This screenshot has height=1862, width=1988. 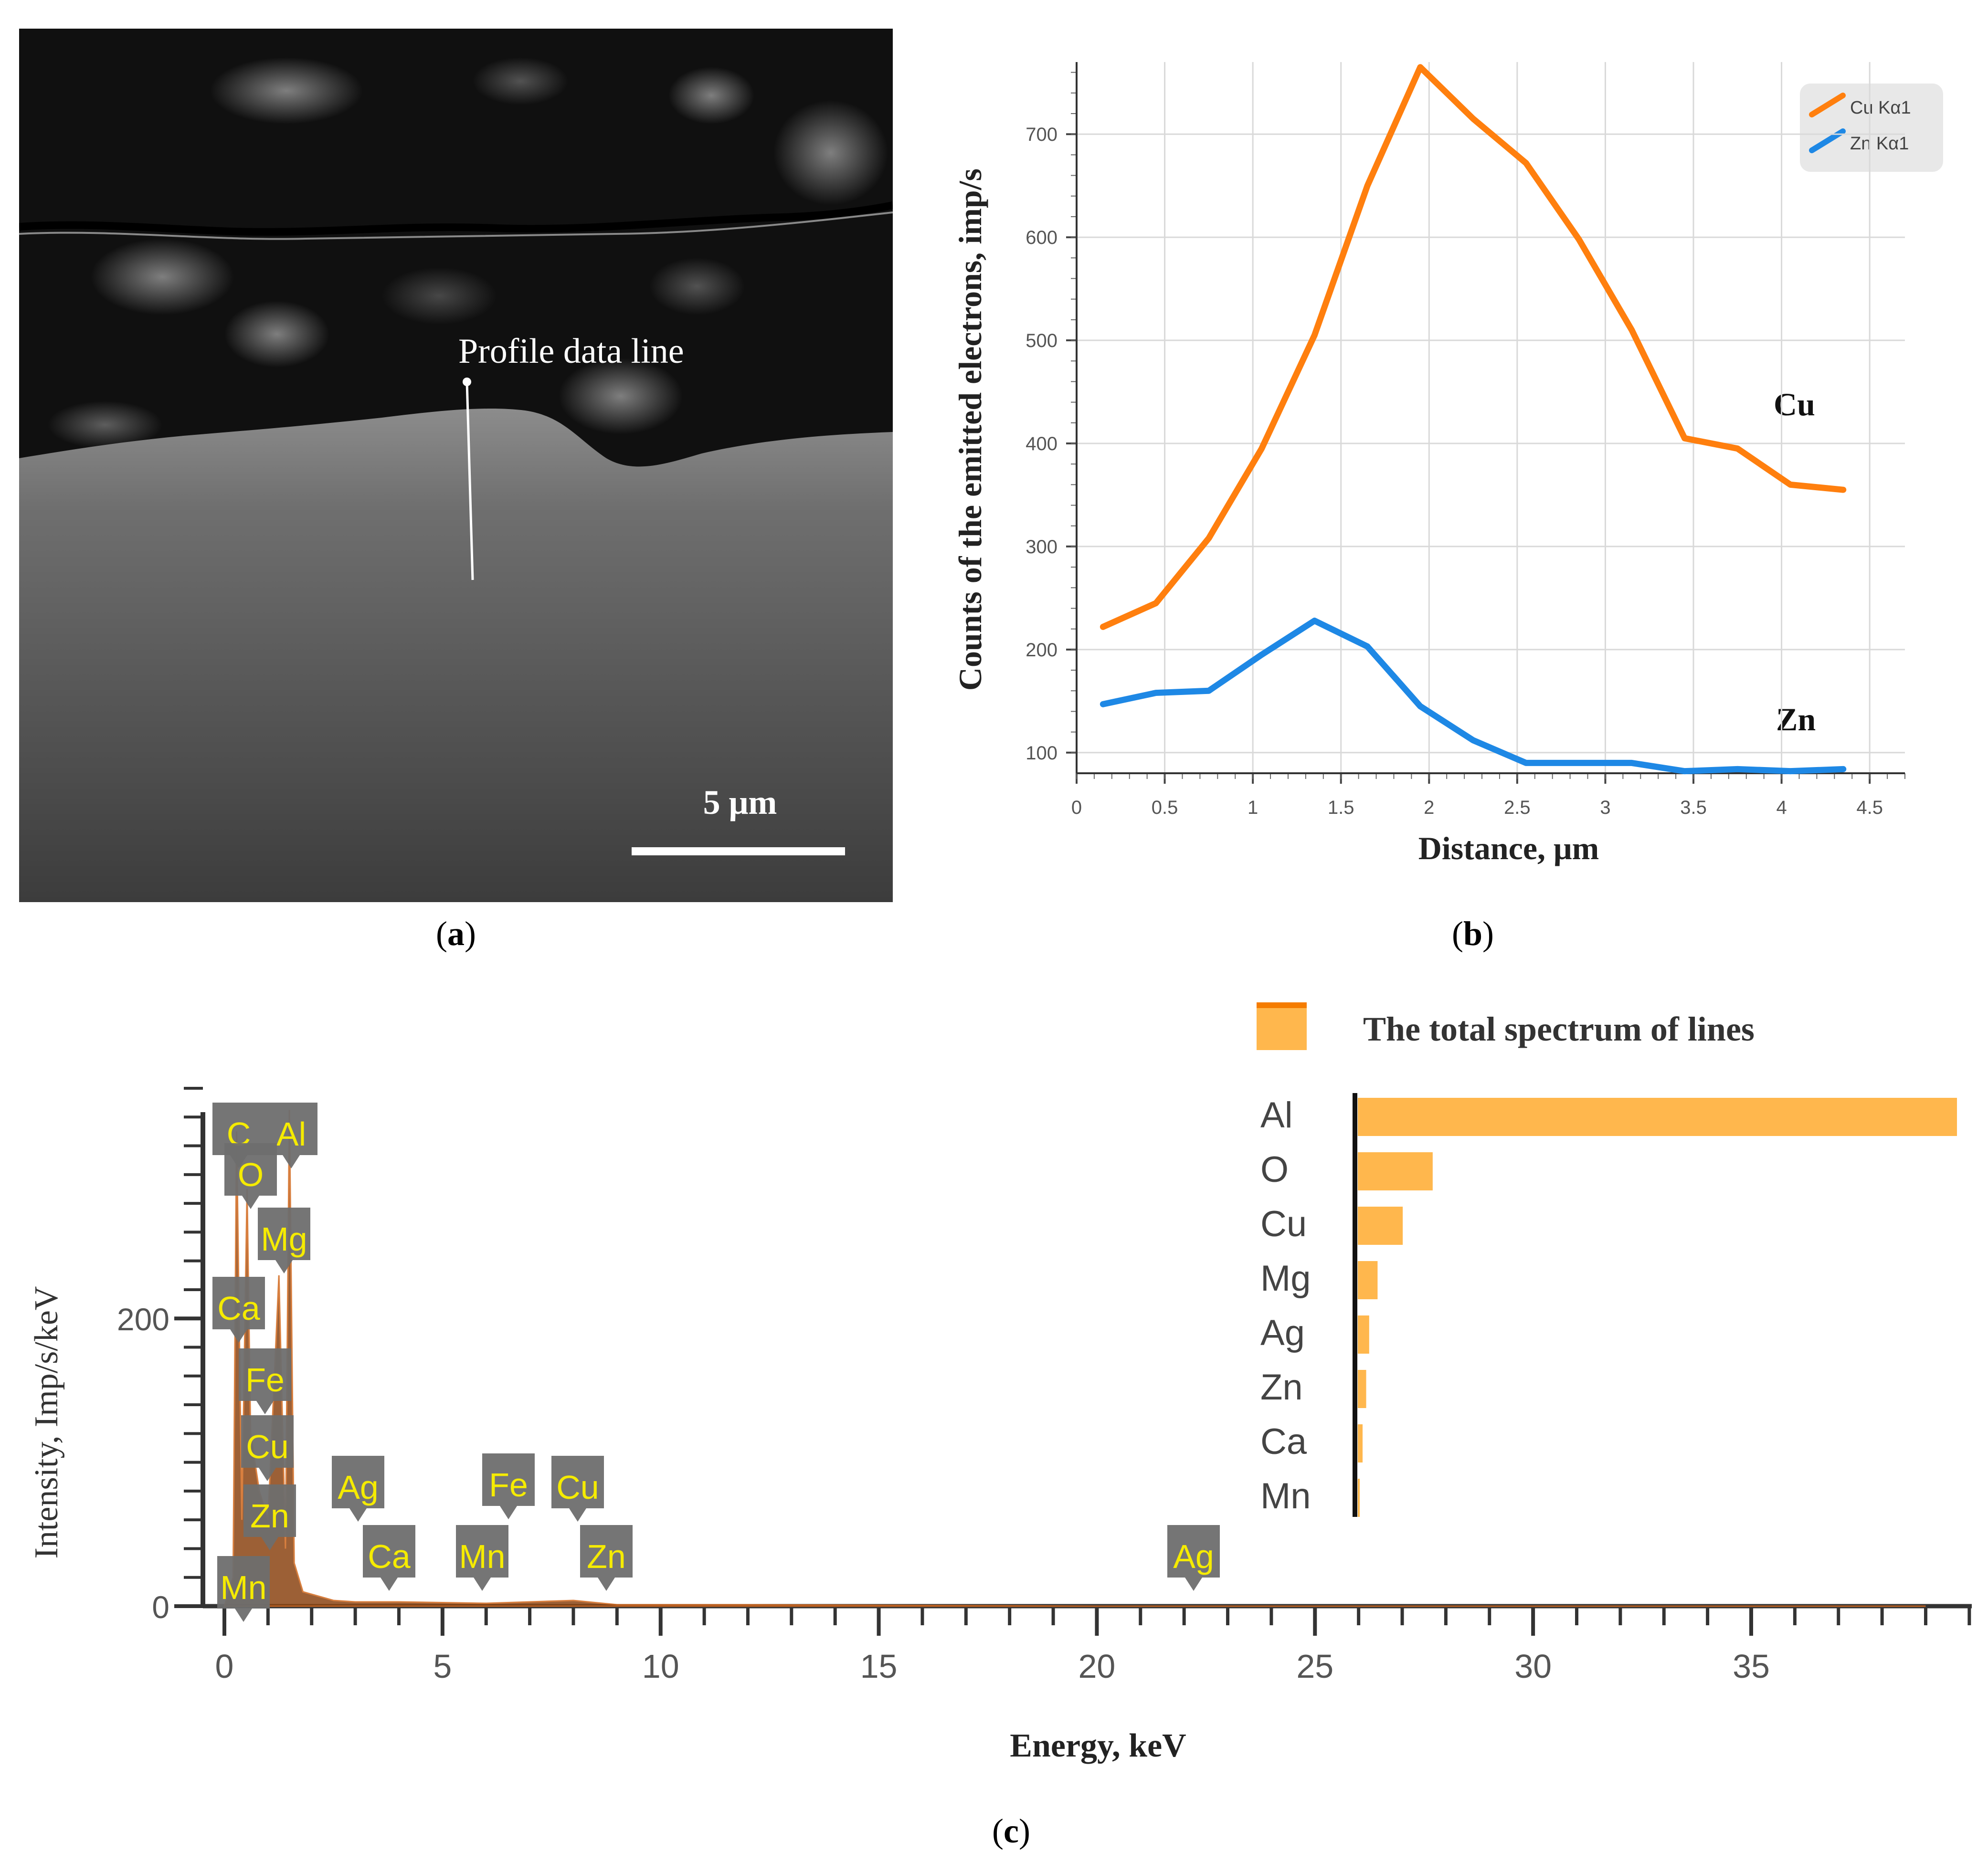 What do you see at coordinates (970, 429) in the screenshot?
I see `y-axis-label: Counts of the emitted electrons, imp/s` at bounding box center [970, 429].